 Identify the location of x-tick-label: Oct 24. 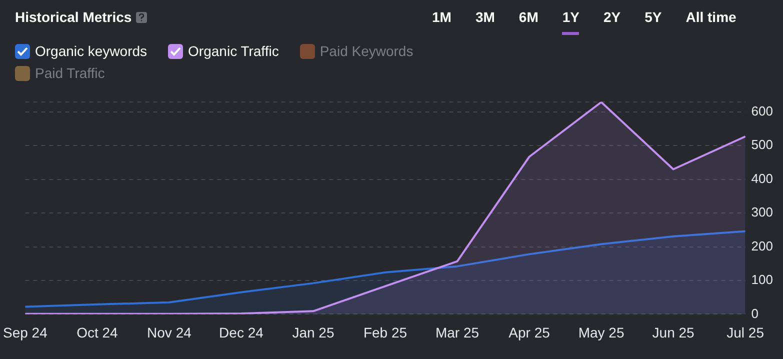
(97, 332).